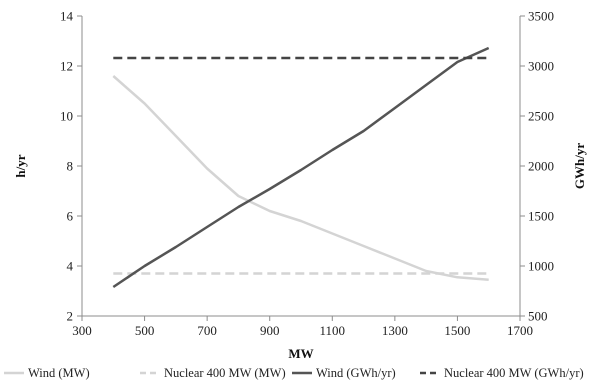 Image resolution: width=597 pixels, height=385 pixels. What do you see at coordinates (541, 66) in the screenshot?
I see `y-right-tick-label: 3000` at bounding box center [541, 66].